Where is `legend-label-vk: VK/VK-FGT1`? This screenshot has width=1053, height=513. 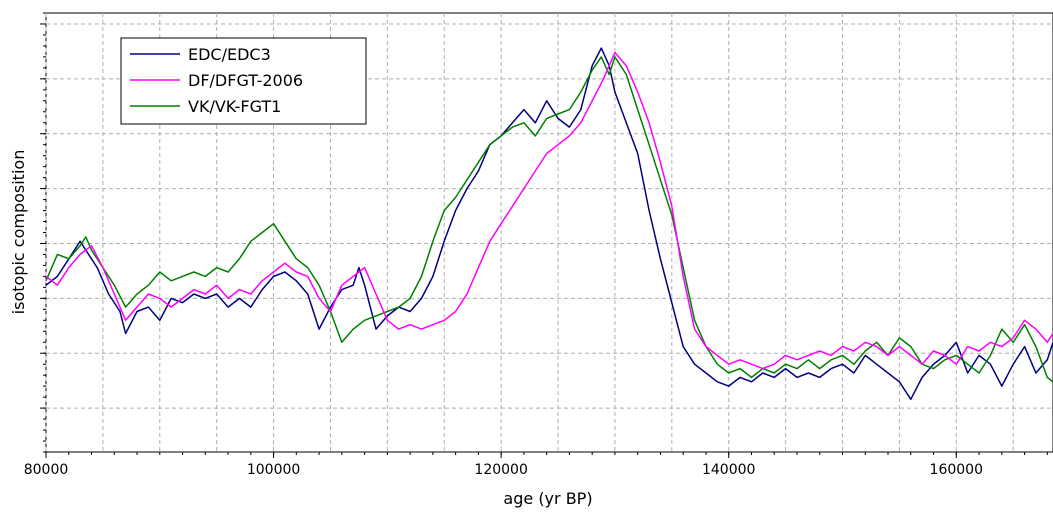 legend-label-vk: VK/VK-FGT1 is located at coordinates (234, 106).